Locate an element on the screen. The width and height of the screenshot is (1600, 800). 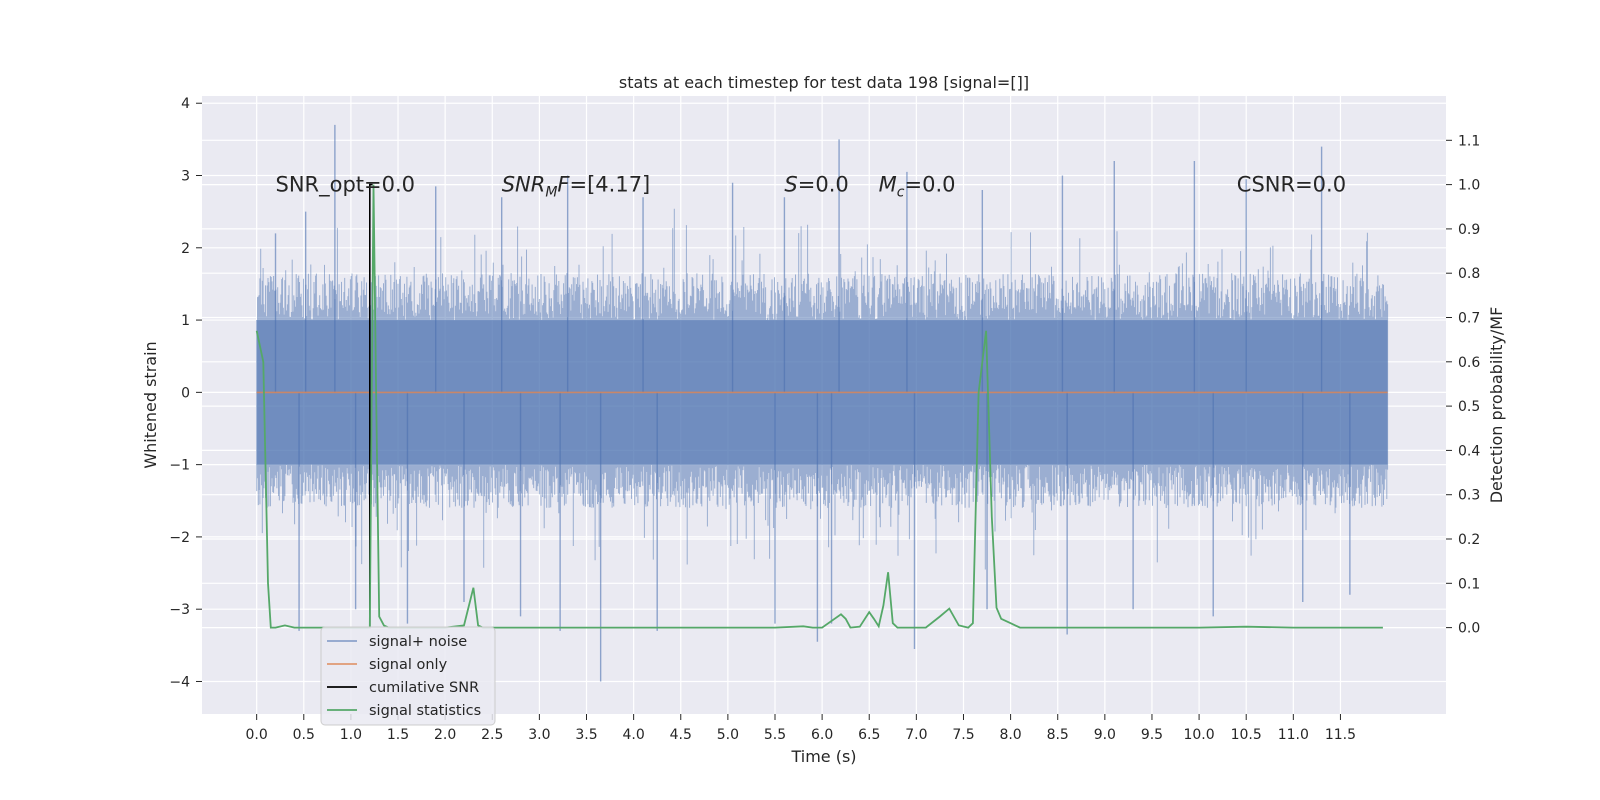
x-tick-label: 3.5 is located at coordinates (586, 735).